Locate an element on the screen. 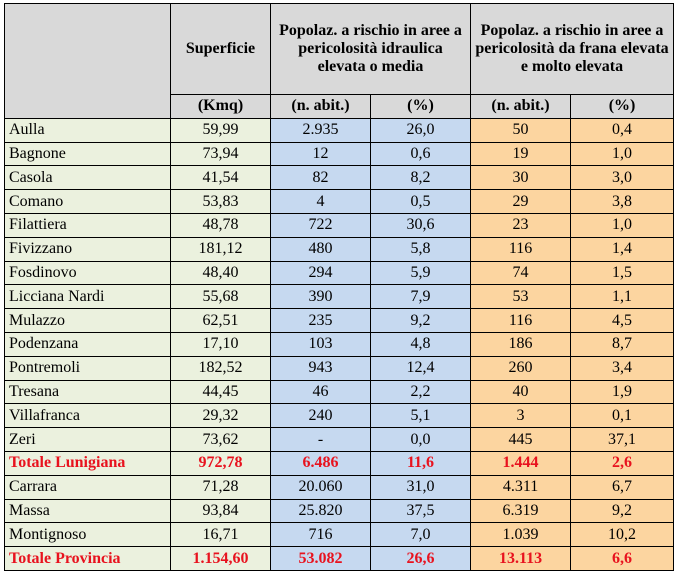 Image resolution: width=679 pixels, height=575 pixels. cell: 5,1 is located at coordinates (420, 416).